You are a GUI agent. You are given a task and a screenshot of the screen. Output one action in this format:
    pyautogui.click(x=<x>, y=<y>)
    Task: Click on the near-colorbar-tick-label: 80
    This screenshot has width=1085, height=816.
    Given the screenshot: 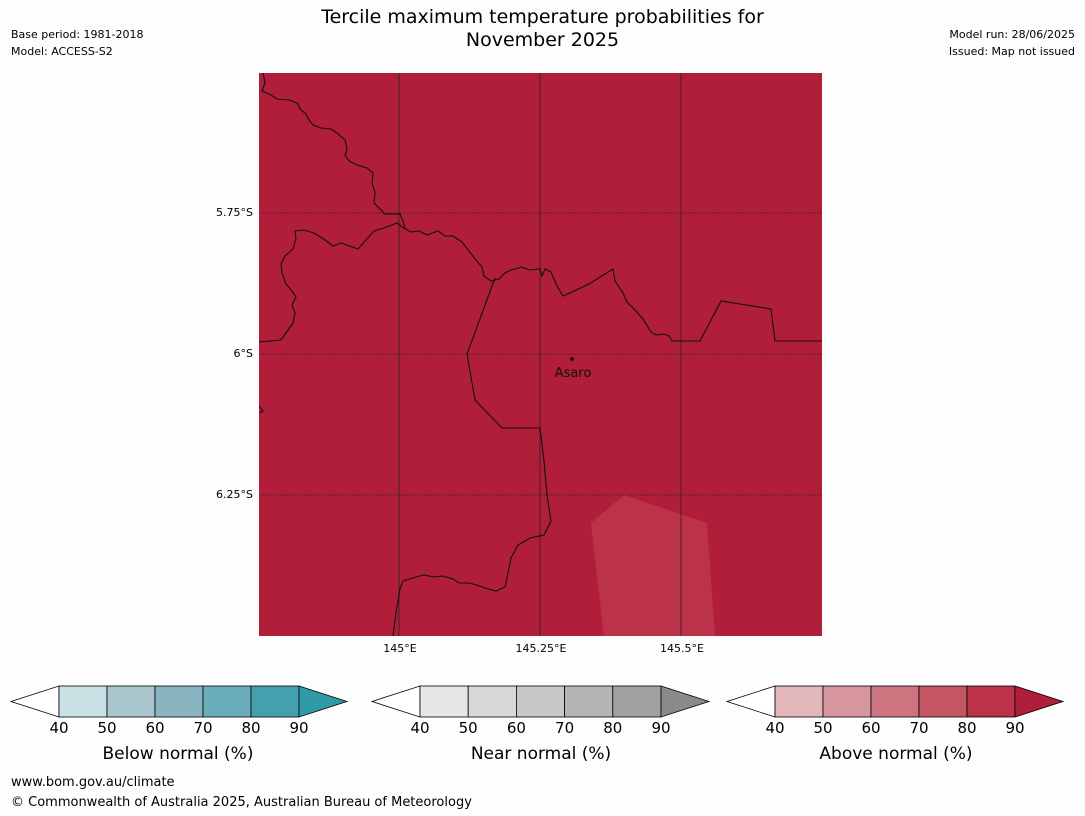 What is the action you would take?
    pyautogui.click(x=613, y=728)
    